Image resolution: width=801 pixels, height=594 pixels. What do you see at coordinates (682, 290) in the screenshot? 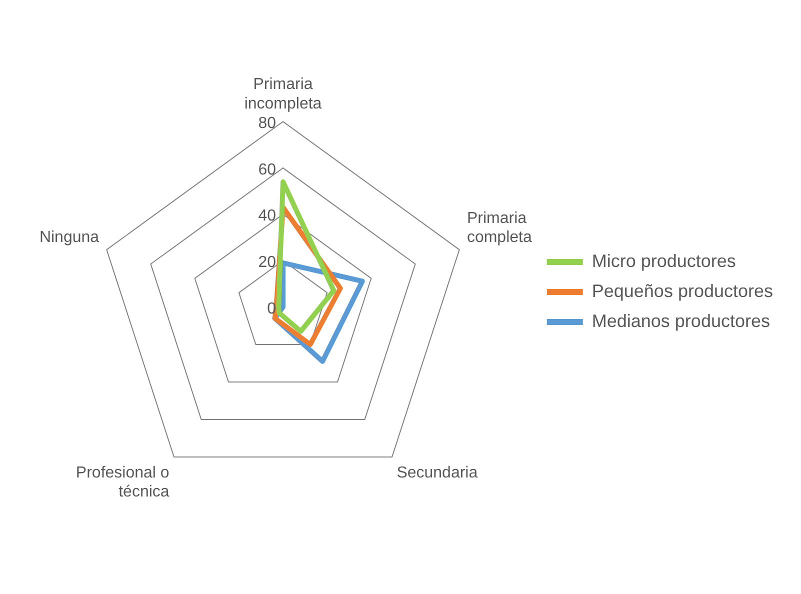
I see `legend-label: Pequeños productores` at bounding box center [682, 290].